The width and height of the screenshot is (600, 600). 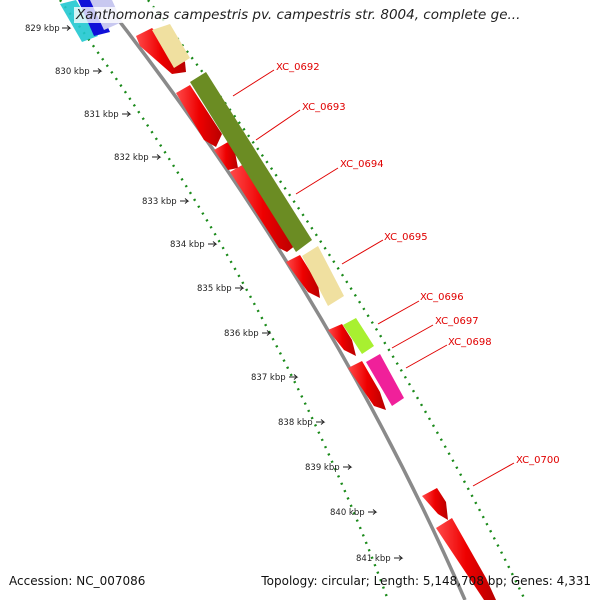 What do you see at coordinates (77, 581) in the screenshot?
I see `accession-text: Accession: NC_007086` at bounding box center [77, 581].